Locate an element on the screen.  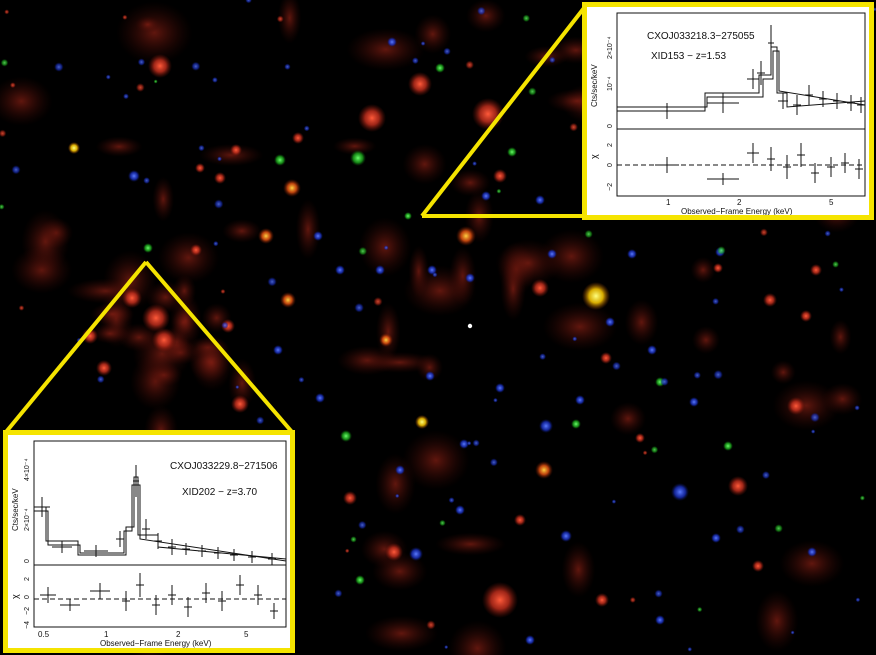
y-axis-label-bottom: χ is located at coordinates (15, 596).